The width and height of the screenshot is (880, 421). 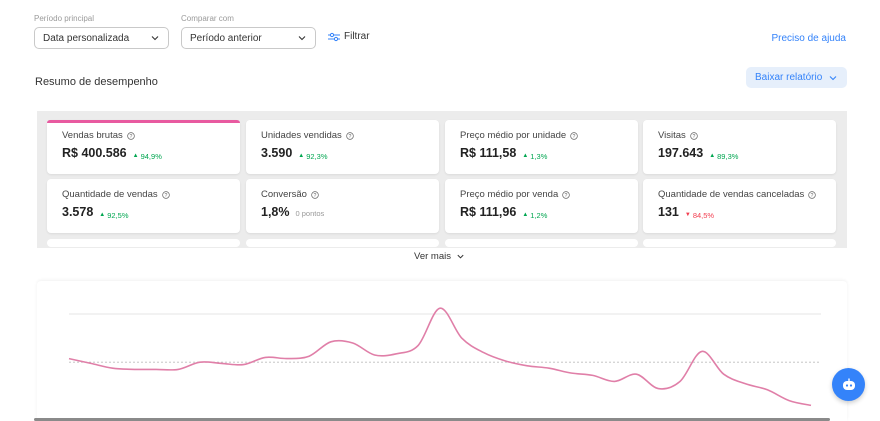 What do you see at coordinates (226, 38) in the screenshot?
I see `compare-value: Período anterior` at bounding box center [226, 38].